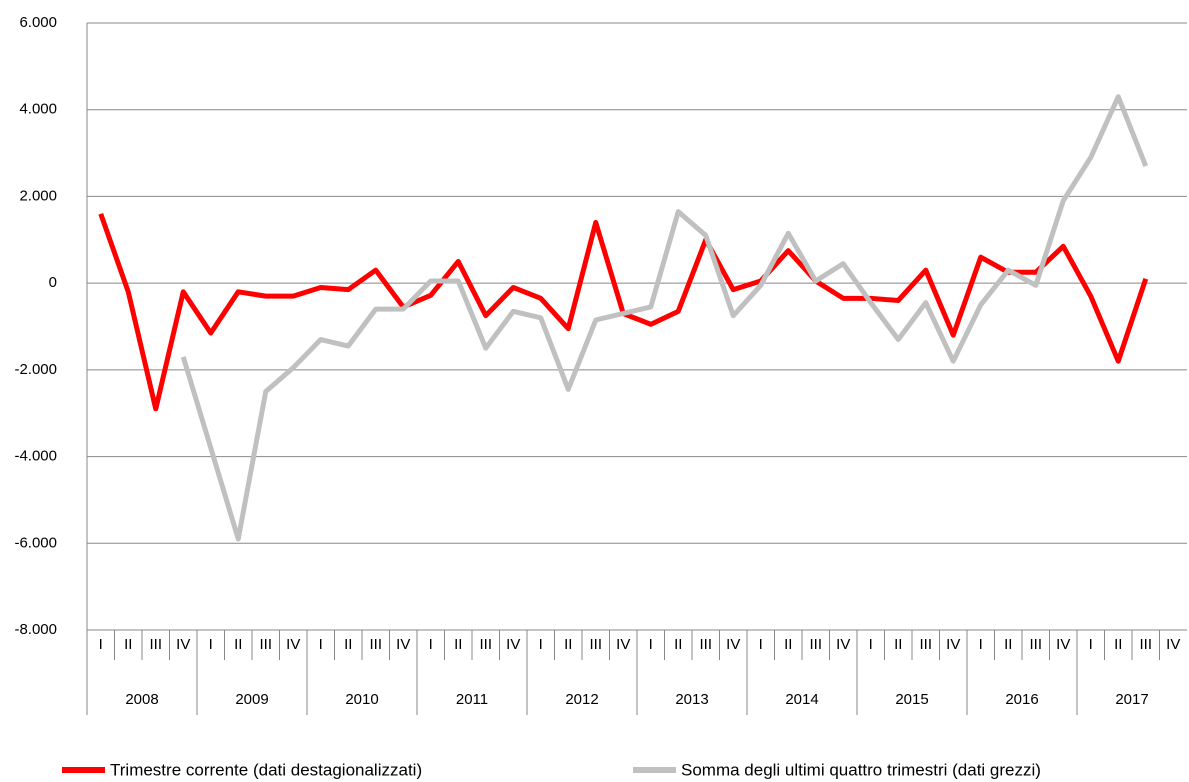  I want to click on year-label: 2016, so click(1021, 699).